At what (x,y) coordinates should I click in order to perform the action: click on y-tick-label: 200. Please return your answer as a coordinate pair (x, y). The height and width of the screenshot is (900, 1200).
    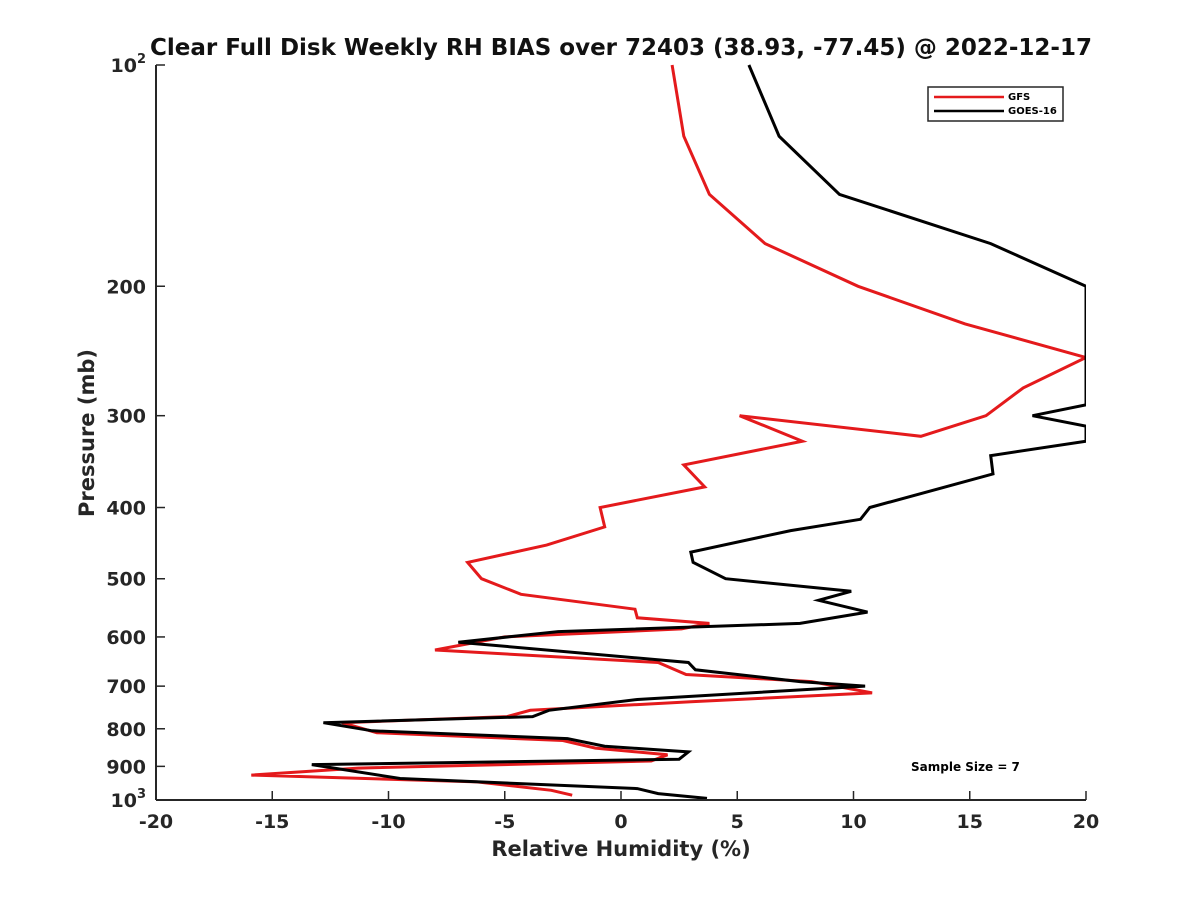
    Looking at the image, I should click on (126, 287).